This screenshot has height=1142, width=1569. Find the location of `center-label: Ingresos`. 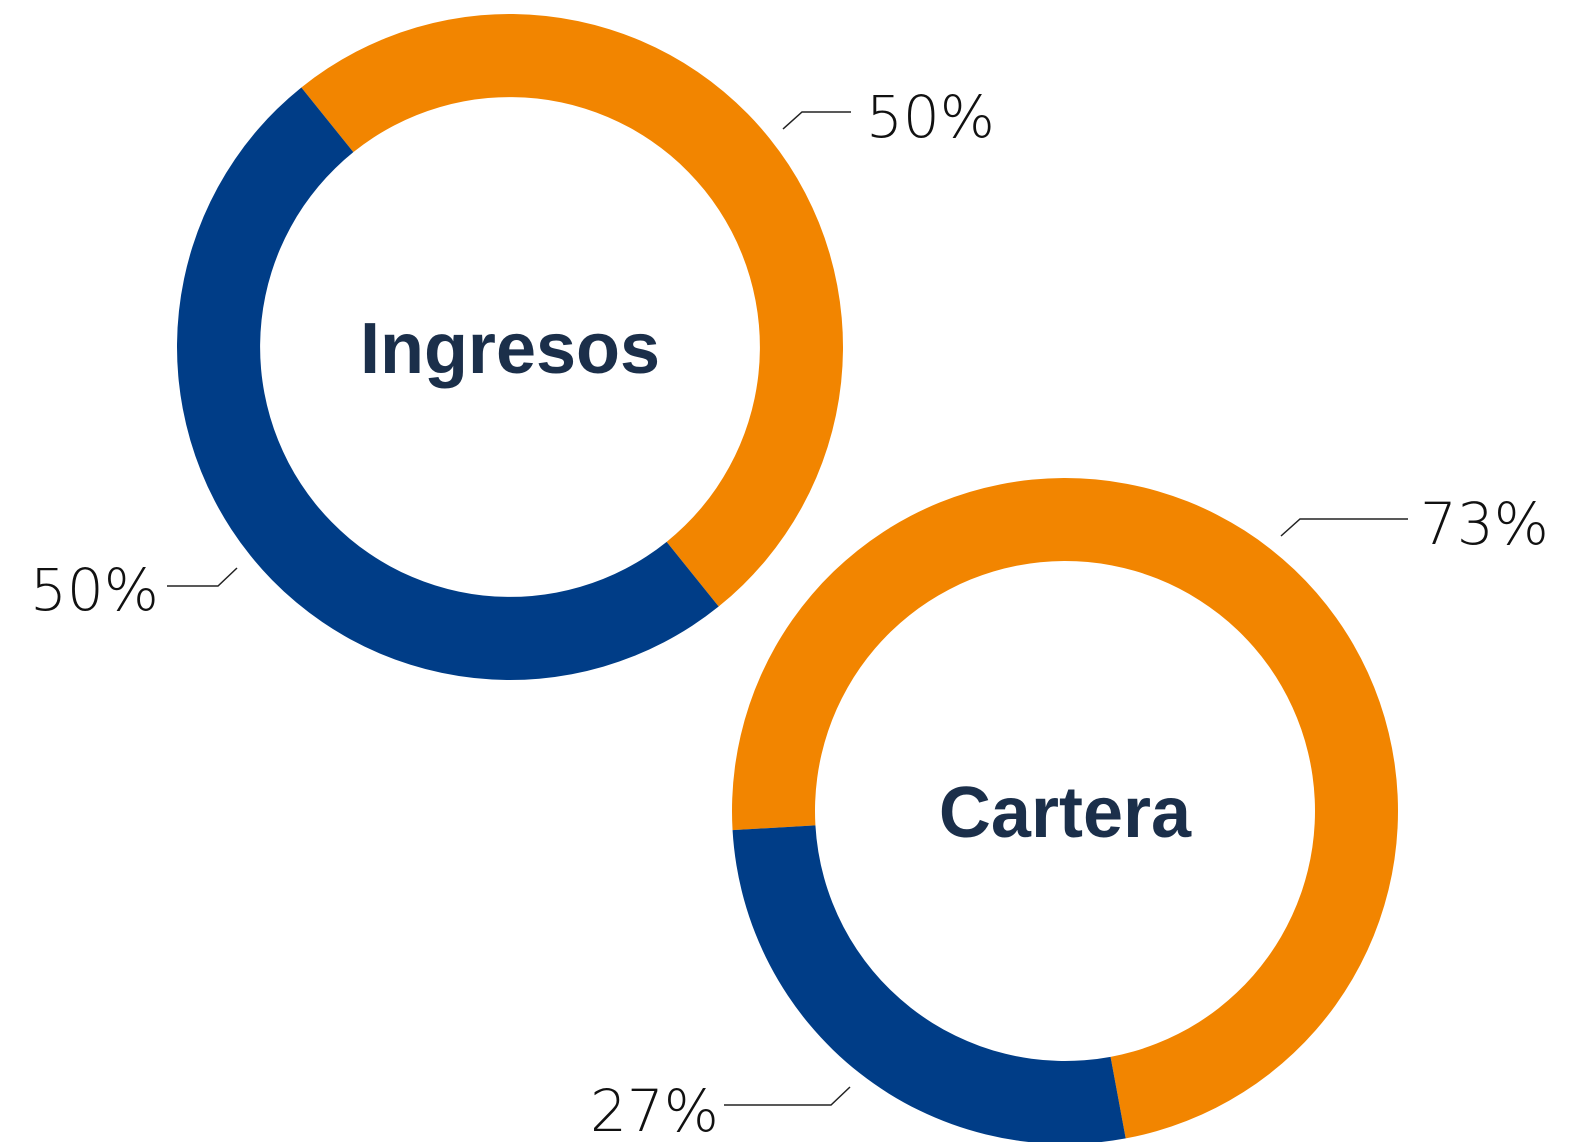

center-label: Ingresos is located at coordinates (510, 349).